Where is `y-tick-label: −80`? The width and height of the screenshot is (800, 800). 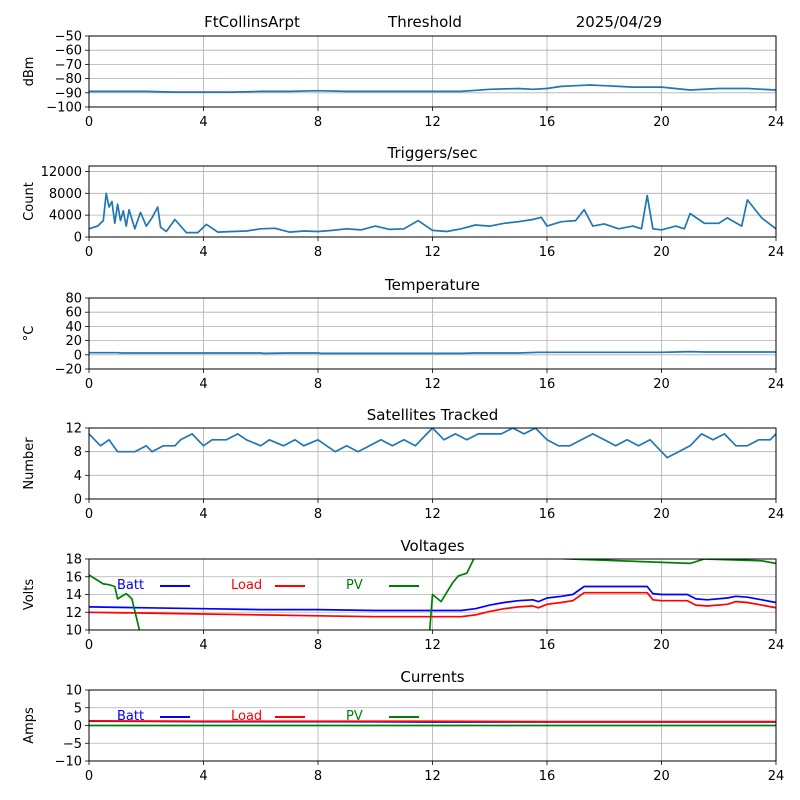 y-tick-label: −80 is located at coordinates (68, 79).